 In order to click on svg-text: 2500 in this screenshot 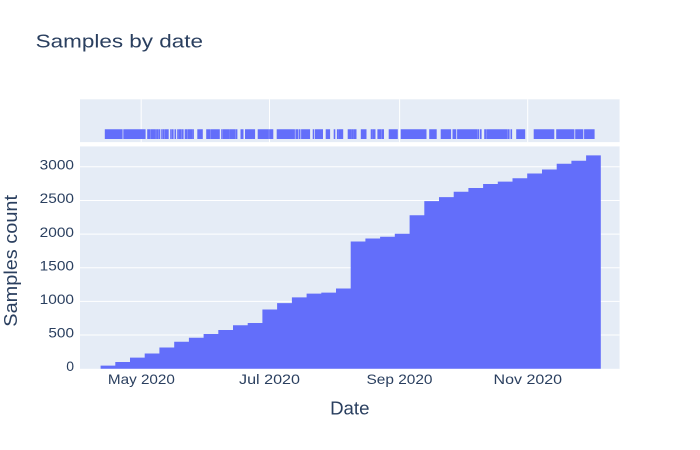, I will do `click(57, 198)`.